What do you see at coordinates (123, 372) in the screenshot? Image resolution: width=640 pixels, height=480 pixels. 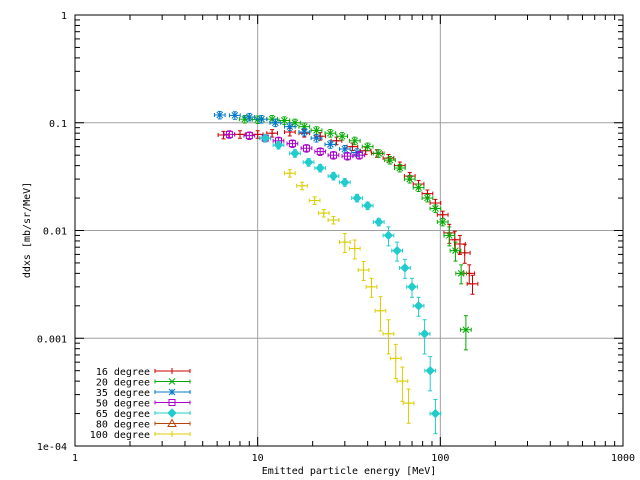 I see `legend-label: 16 degree` at bounding box center [123, 372].